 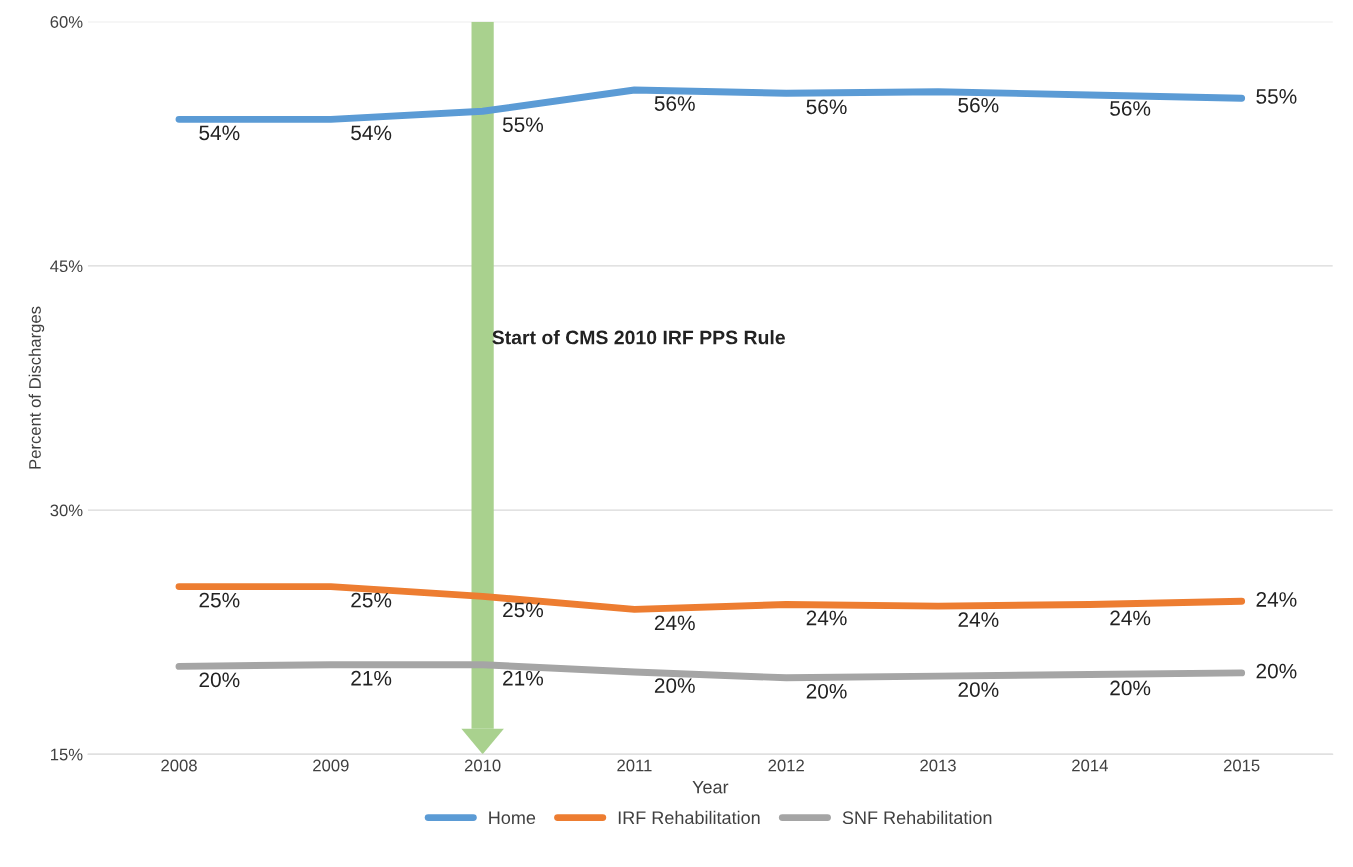 I want to click on x-tick-label: 2009, so click(x=331, y=765).